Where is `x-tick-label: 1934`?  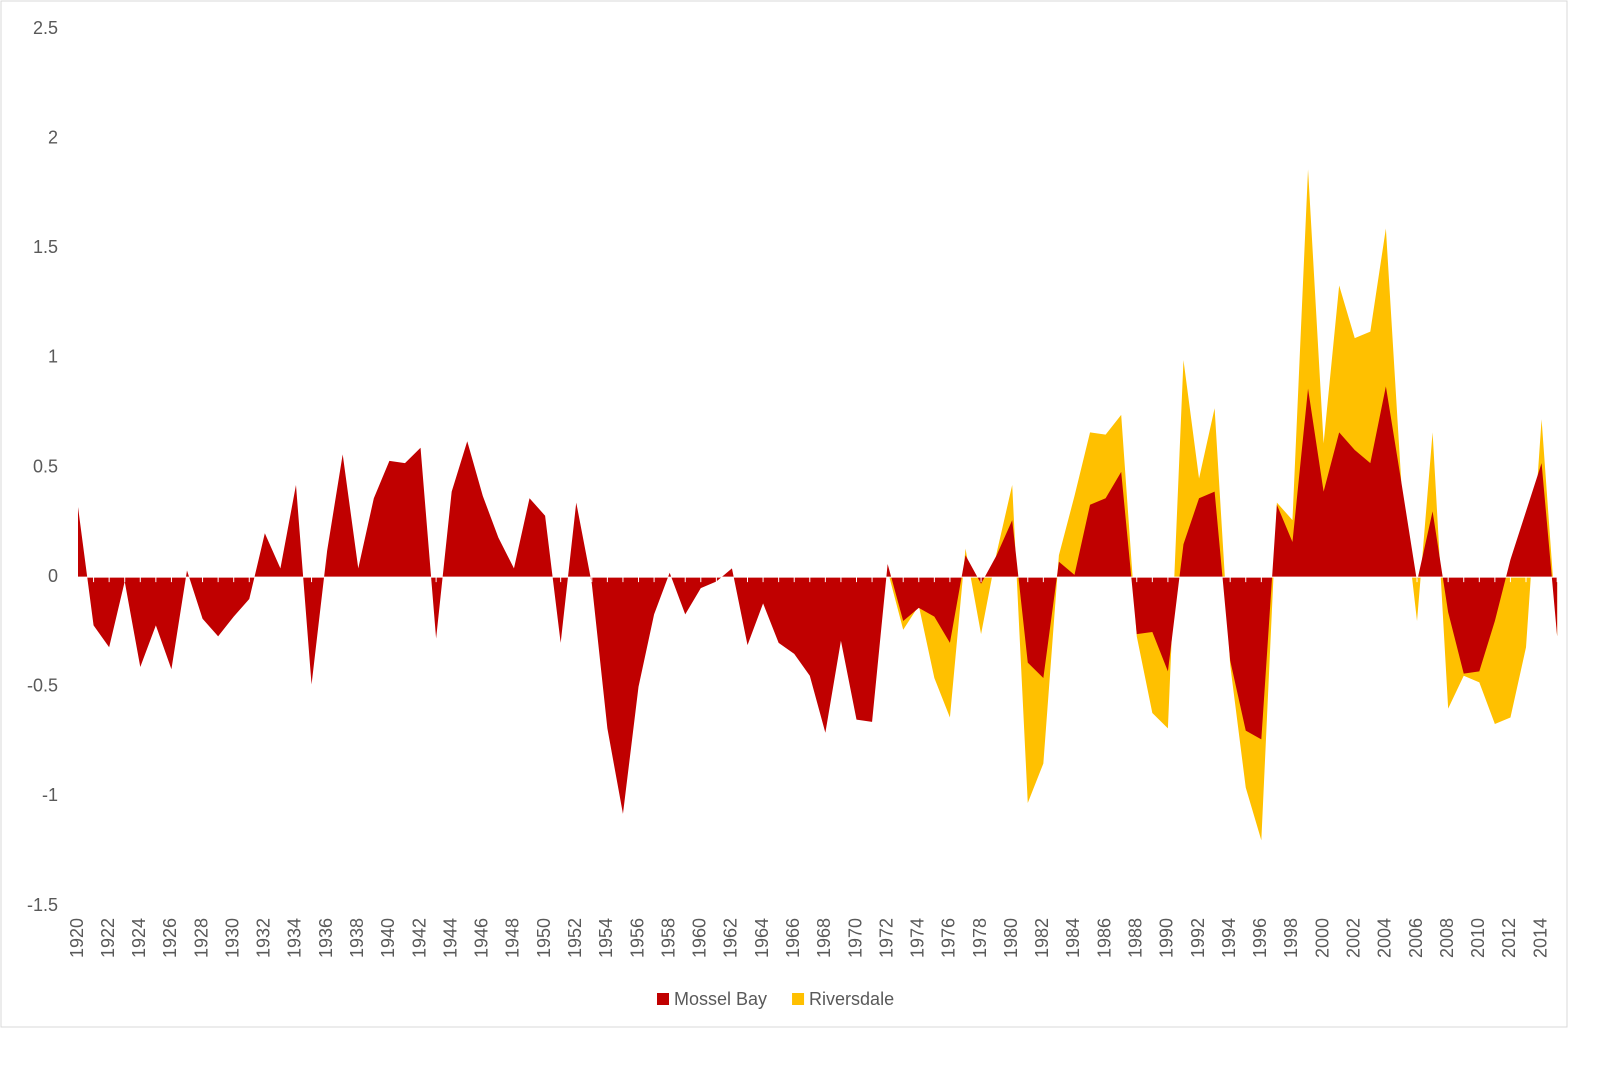
x-tick-label: 1934 is located at coordinates (295, 938).